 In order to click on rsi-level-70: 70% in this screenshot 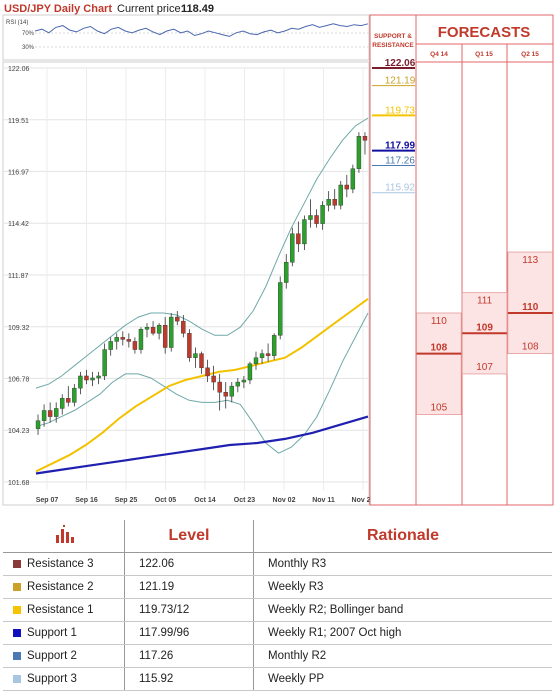, I will do `click(28, 34)`.